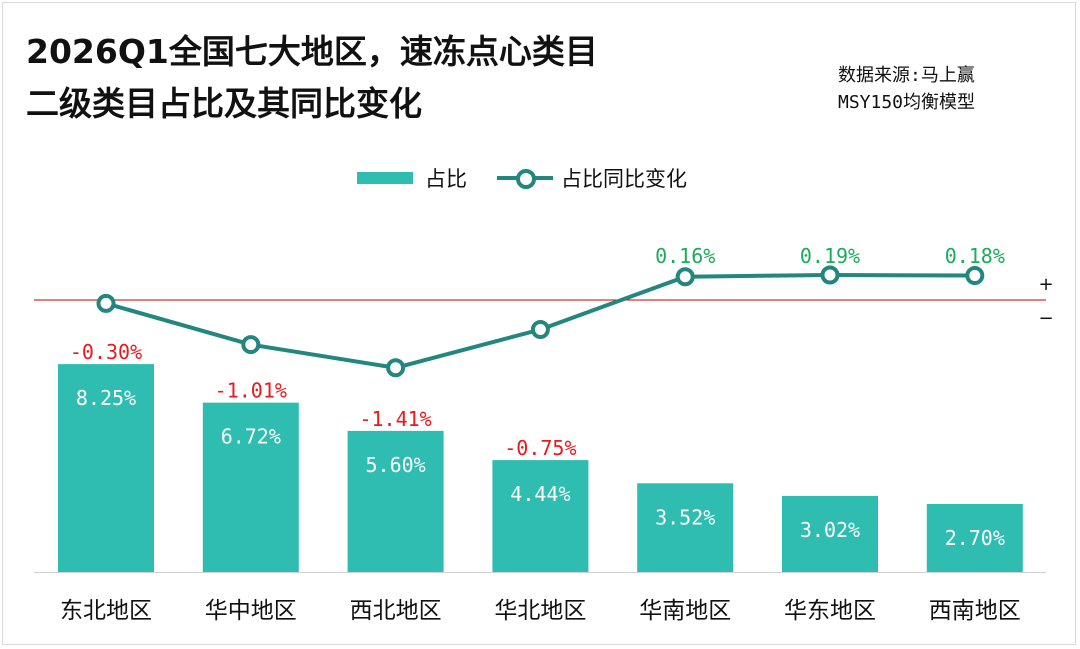  What do you see at coordinates (396, 611) in the screenshot?
I see `category-label: 西北地区` at bounding box center [396, 611].